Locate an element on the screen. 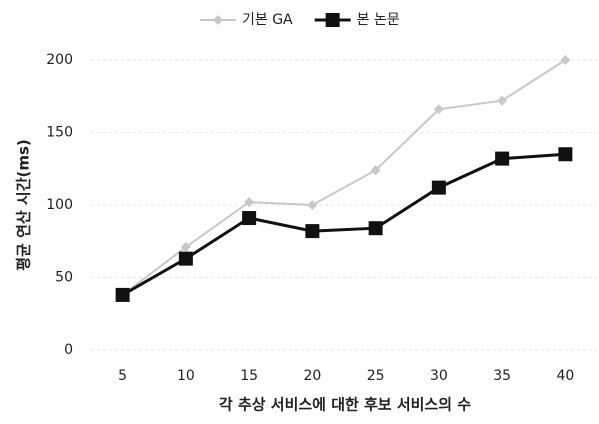 The height and width of the screenshot is (424, 599). x-tick-label: 15 is located at coordinates (249, 376).